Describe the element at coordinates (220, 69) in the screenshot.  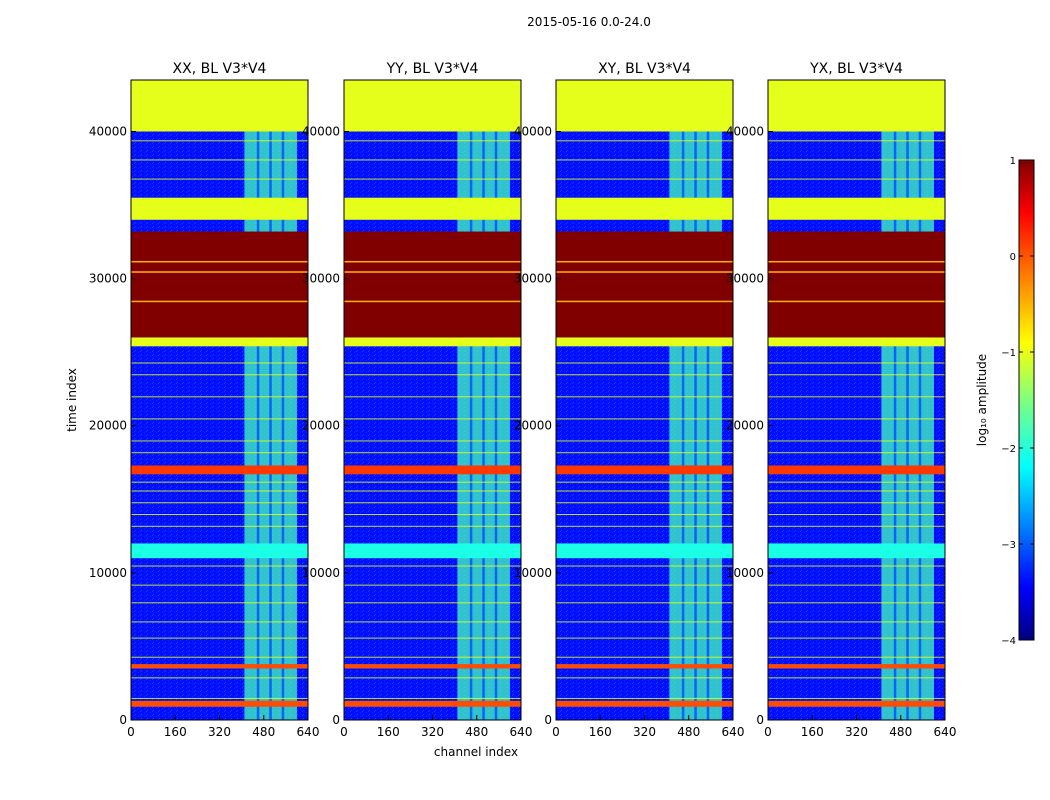
I see `panel-title: XX, BL V3*V4` at that location.